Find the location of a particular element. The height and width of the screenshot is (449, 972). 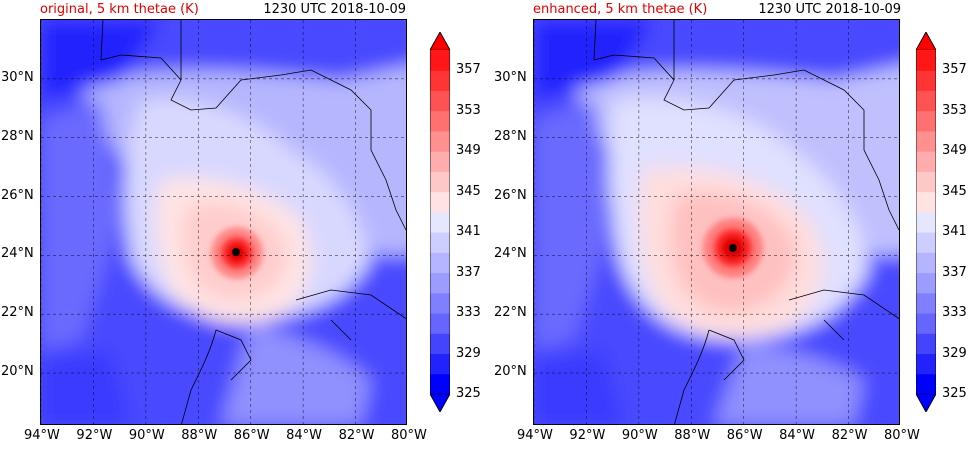

panel-title: enhanced, 5 km thetae (K) is located at coordinates (620, 9).